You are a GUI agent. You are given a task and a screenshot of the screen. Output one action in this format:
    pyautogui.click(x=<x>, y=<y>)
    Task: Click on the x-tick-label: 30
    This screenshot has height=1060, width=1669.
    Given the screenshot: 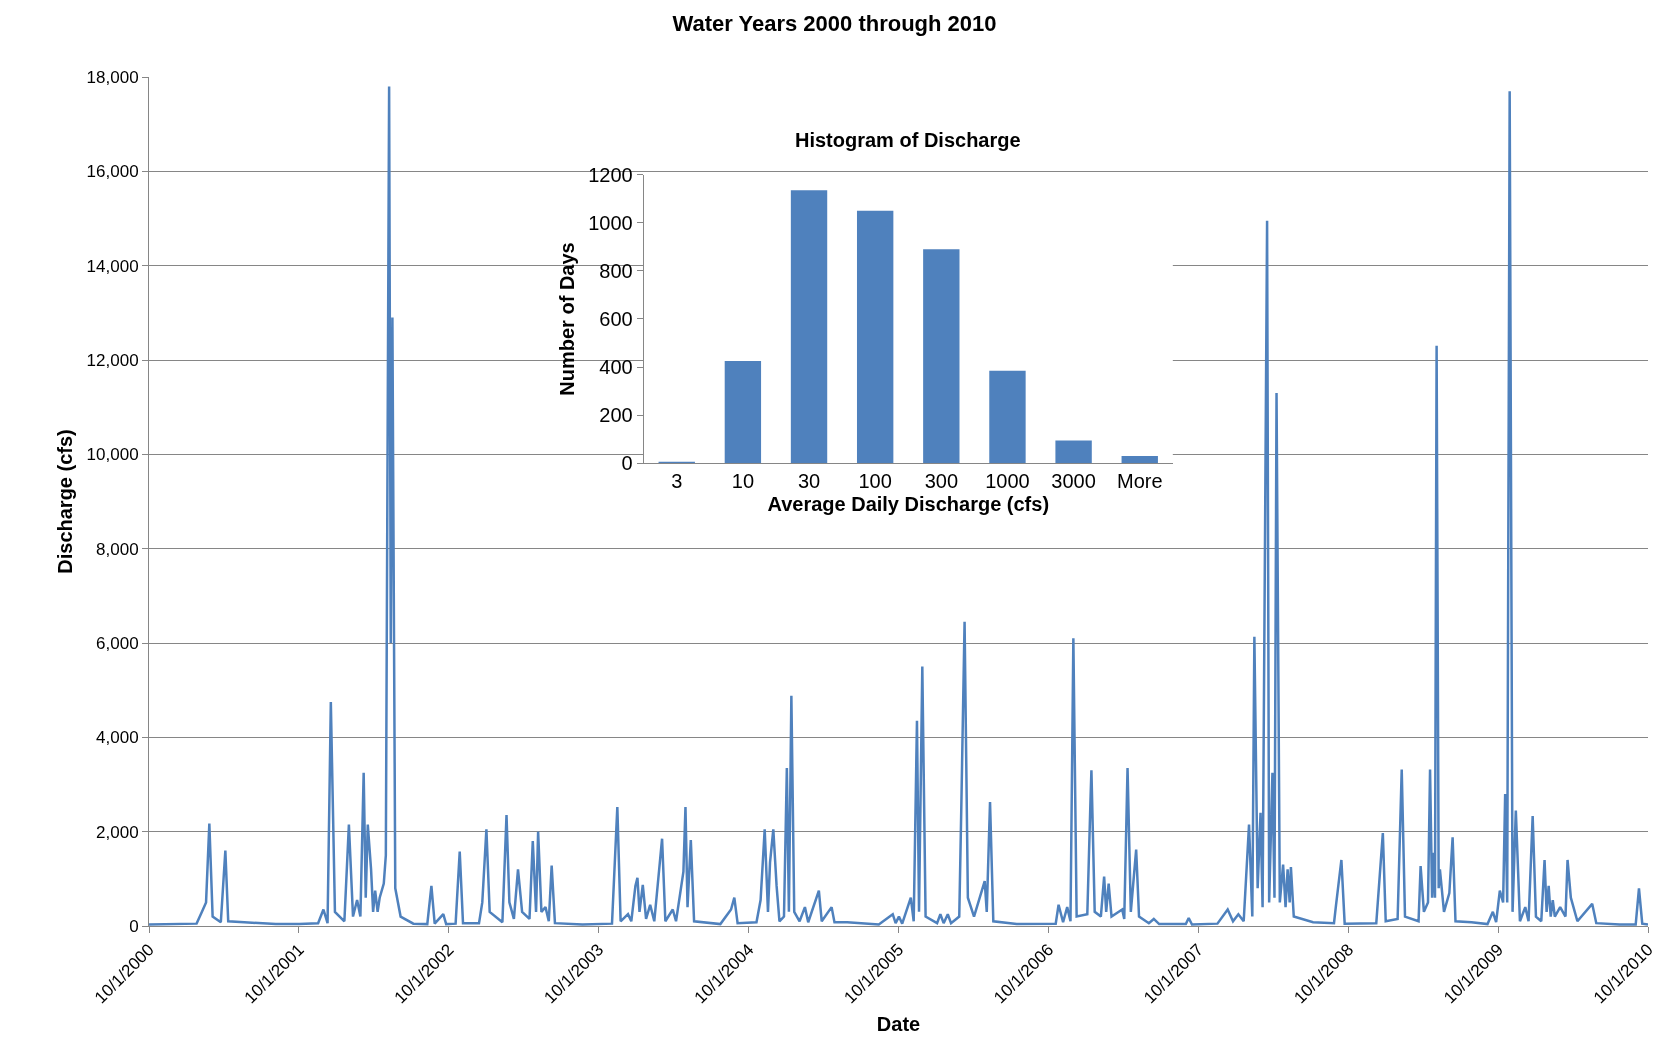 What is the action you would take?
    pyautogui.click(x=809, y=481)
    